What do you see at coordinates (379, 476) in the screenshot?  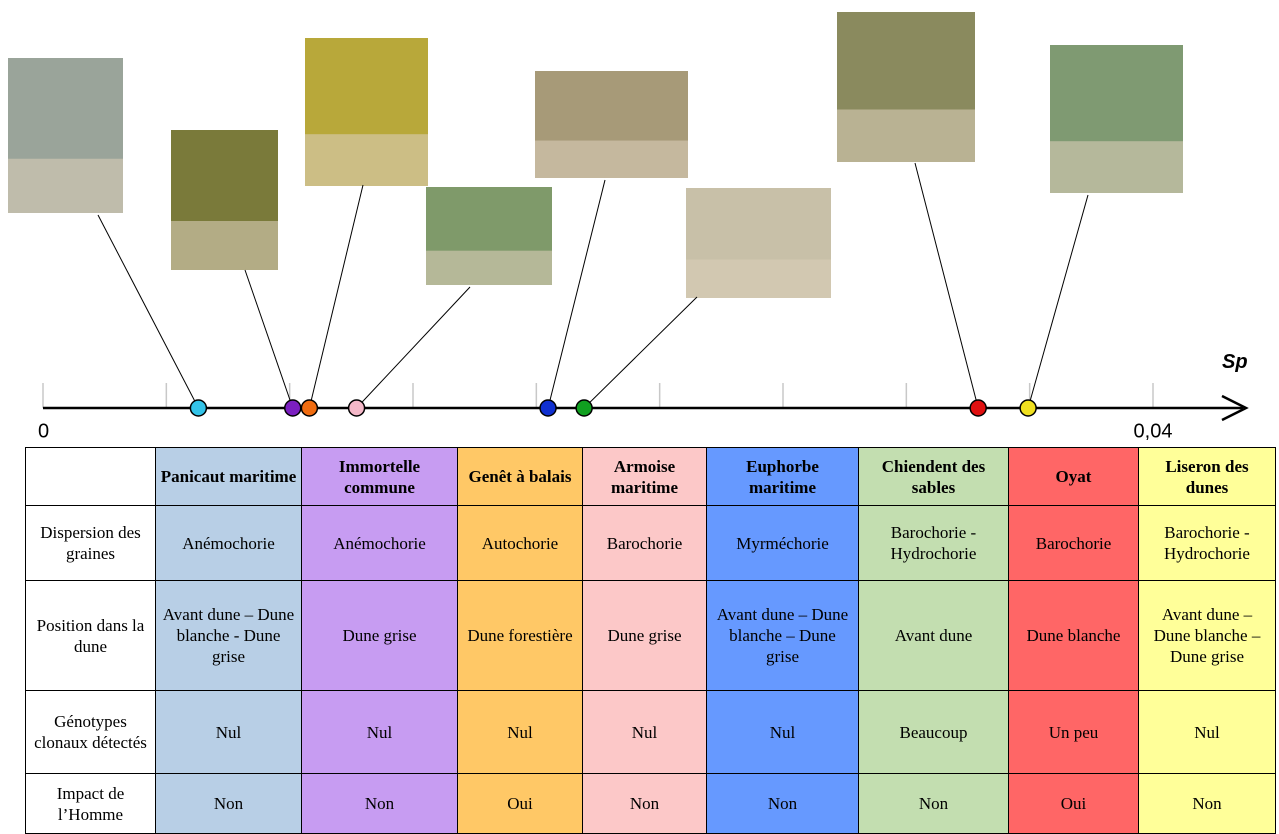 I see `species-header: Immortelle commune` at bounding box center [379, 476].